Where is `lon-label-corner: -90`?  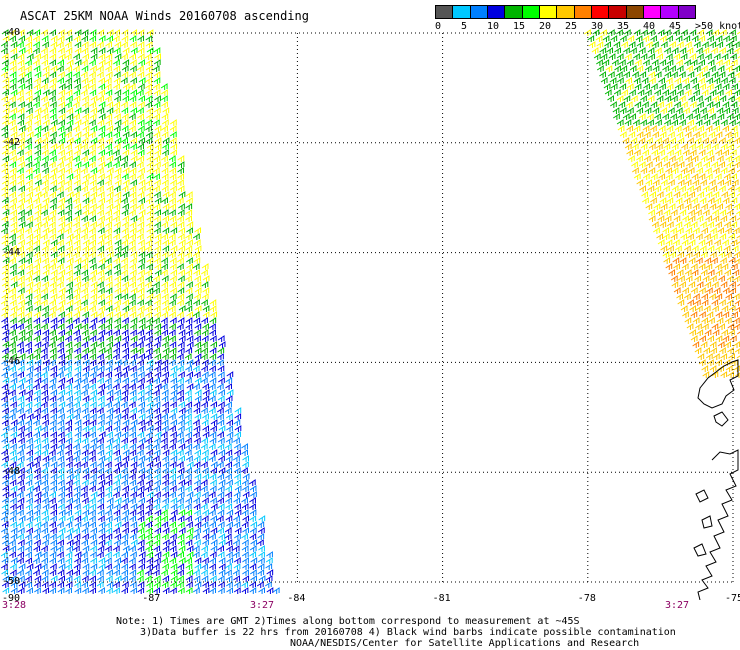 lon-label-corner: -90 is located at coordinates (11, 598).